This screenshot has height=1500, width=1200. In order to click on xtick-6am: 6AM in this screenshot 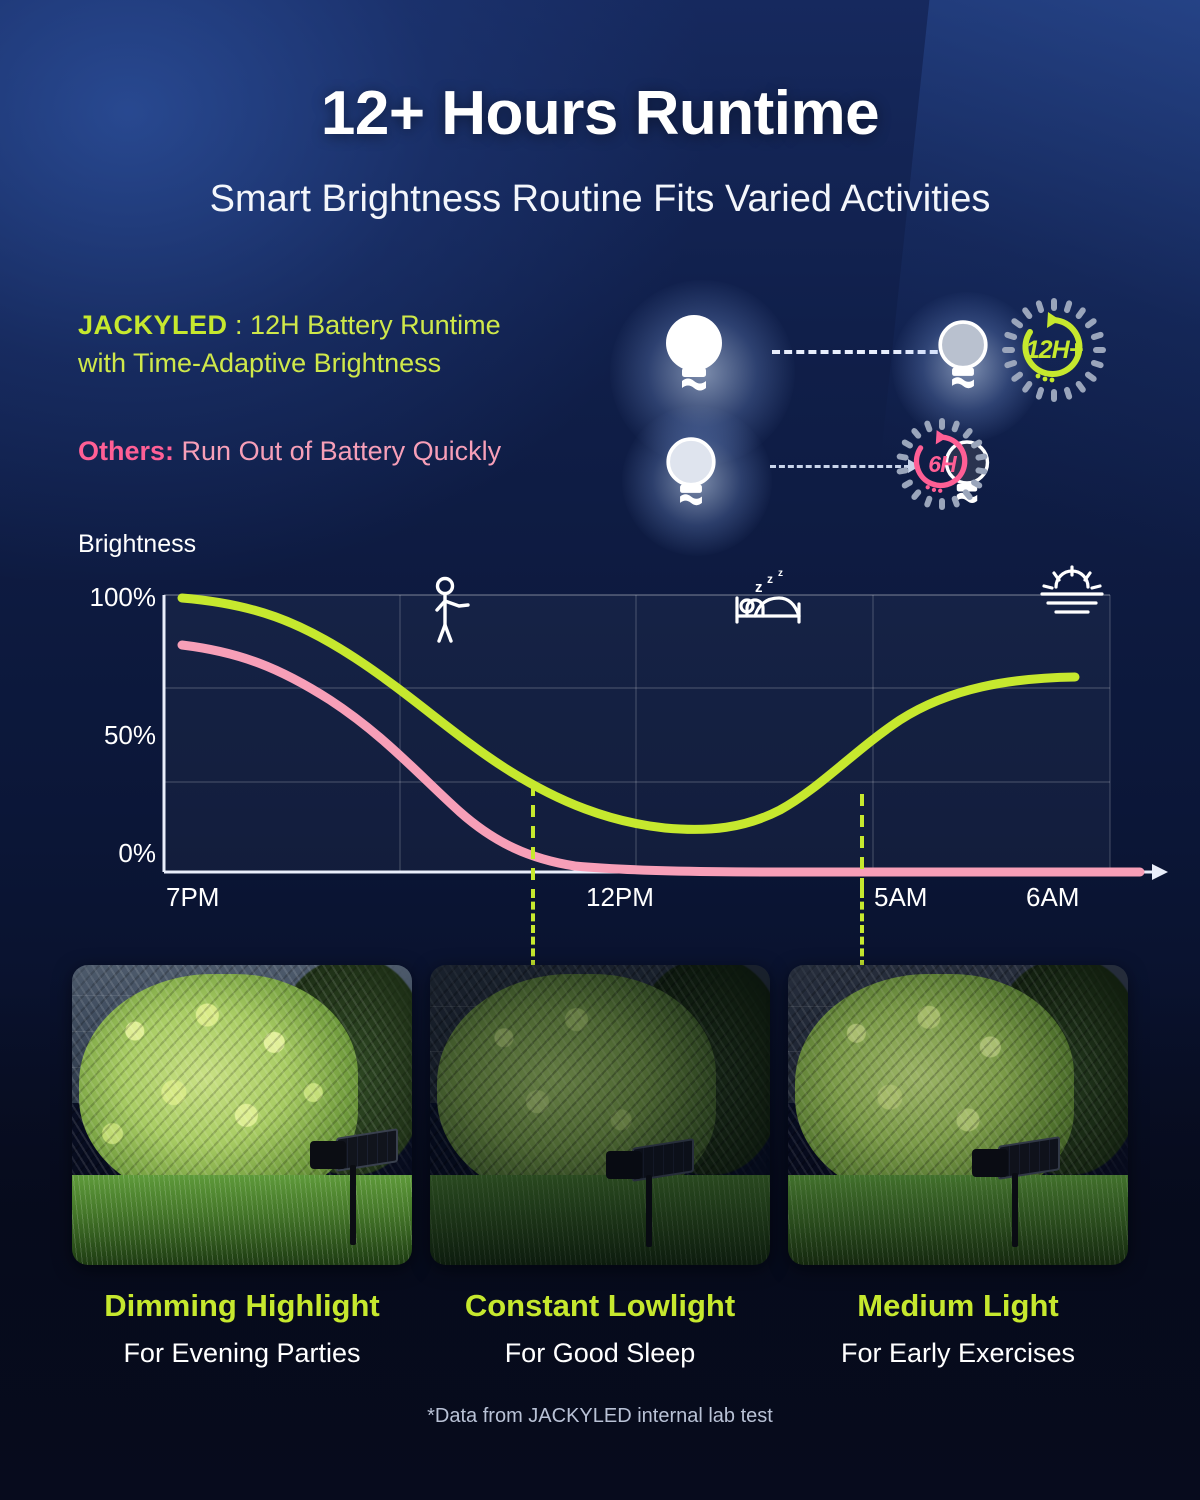, I will do `click(1053, 897)`.